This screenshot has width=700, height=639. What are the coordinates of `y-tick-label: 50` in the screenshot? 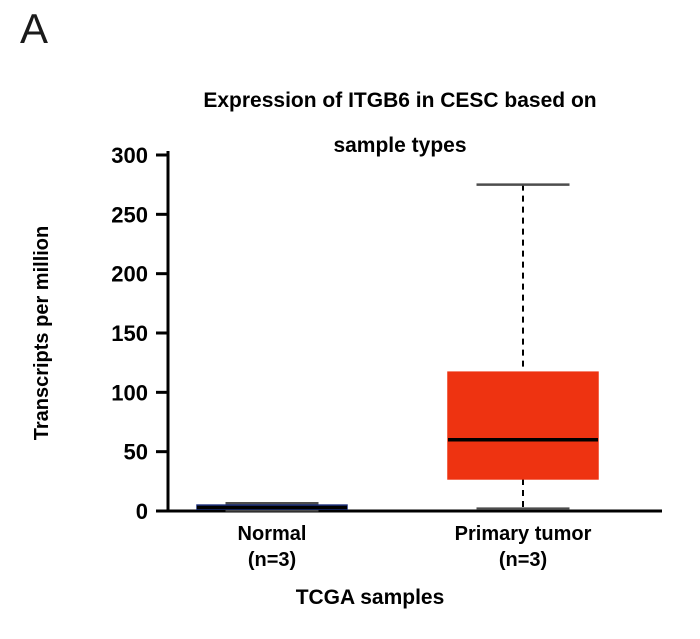 It's located at (136, 452).